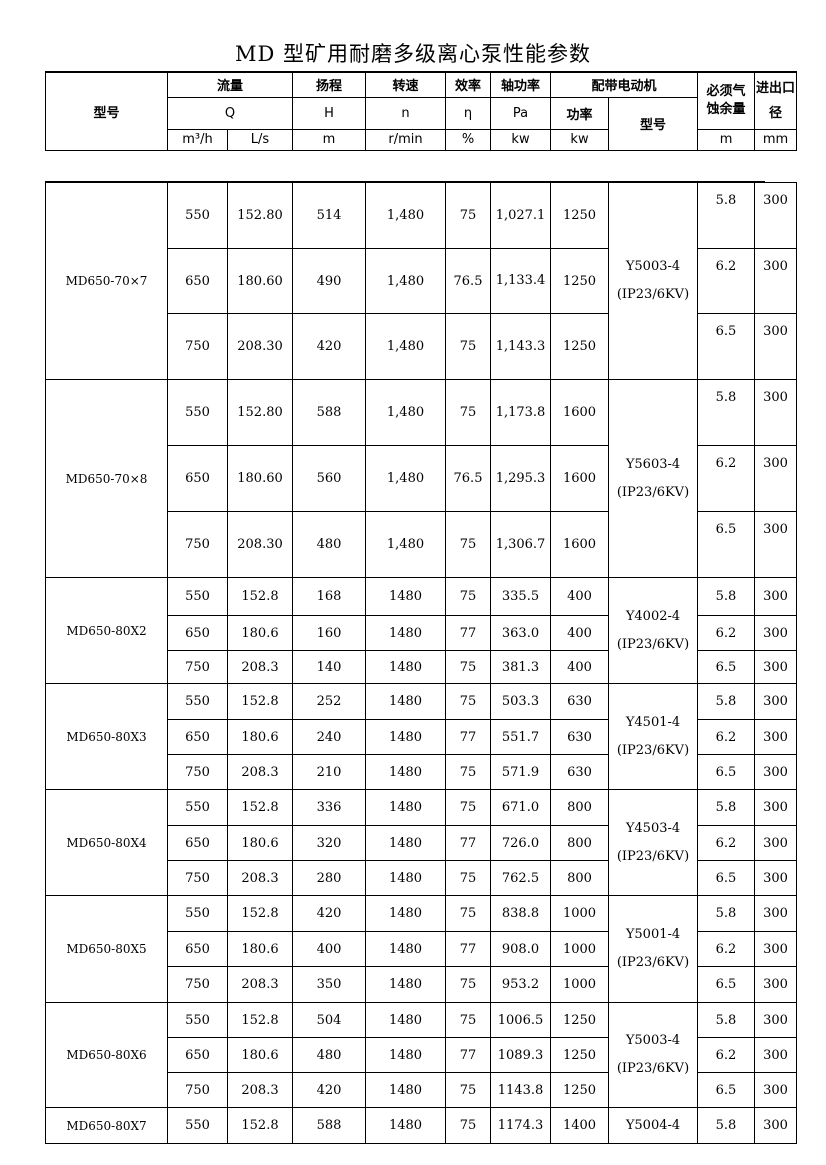  What do you see at coordinates (230, 84) in the screenshot?
I see `header-flow: 流量` at bounding box center [230, 84].